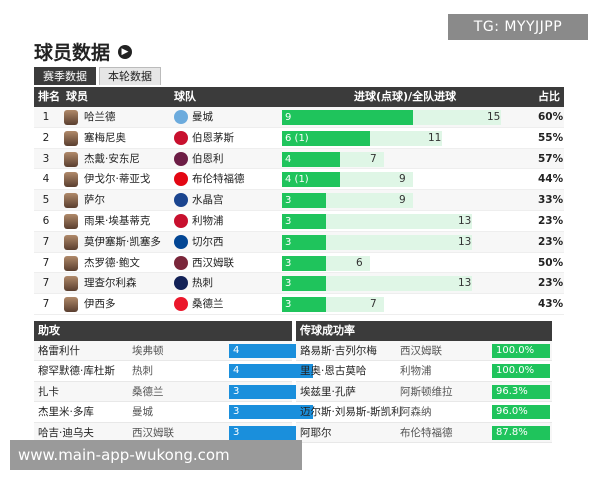  What do you see at coordinates (416, 412) in the screenshot?
I see `team-name: 阿森纳` at bounding box center [416, 412].